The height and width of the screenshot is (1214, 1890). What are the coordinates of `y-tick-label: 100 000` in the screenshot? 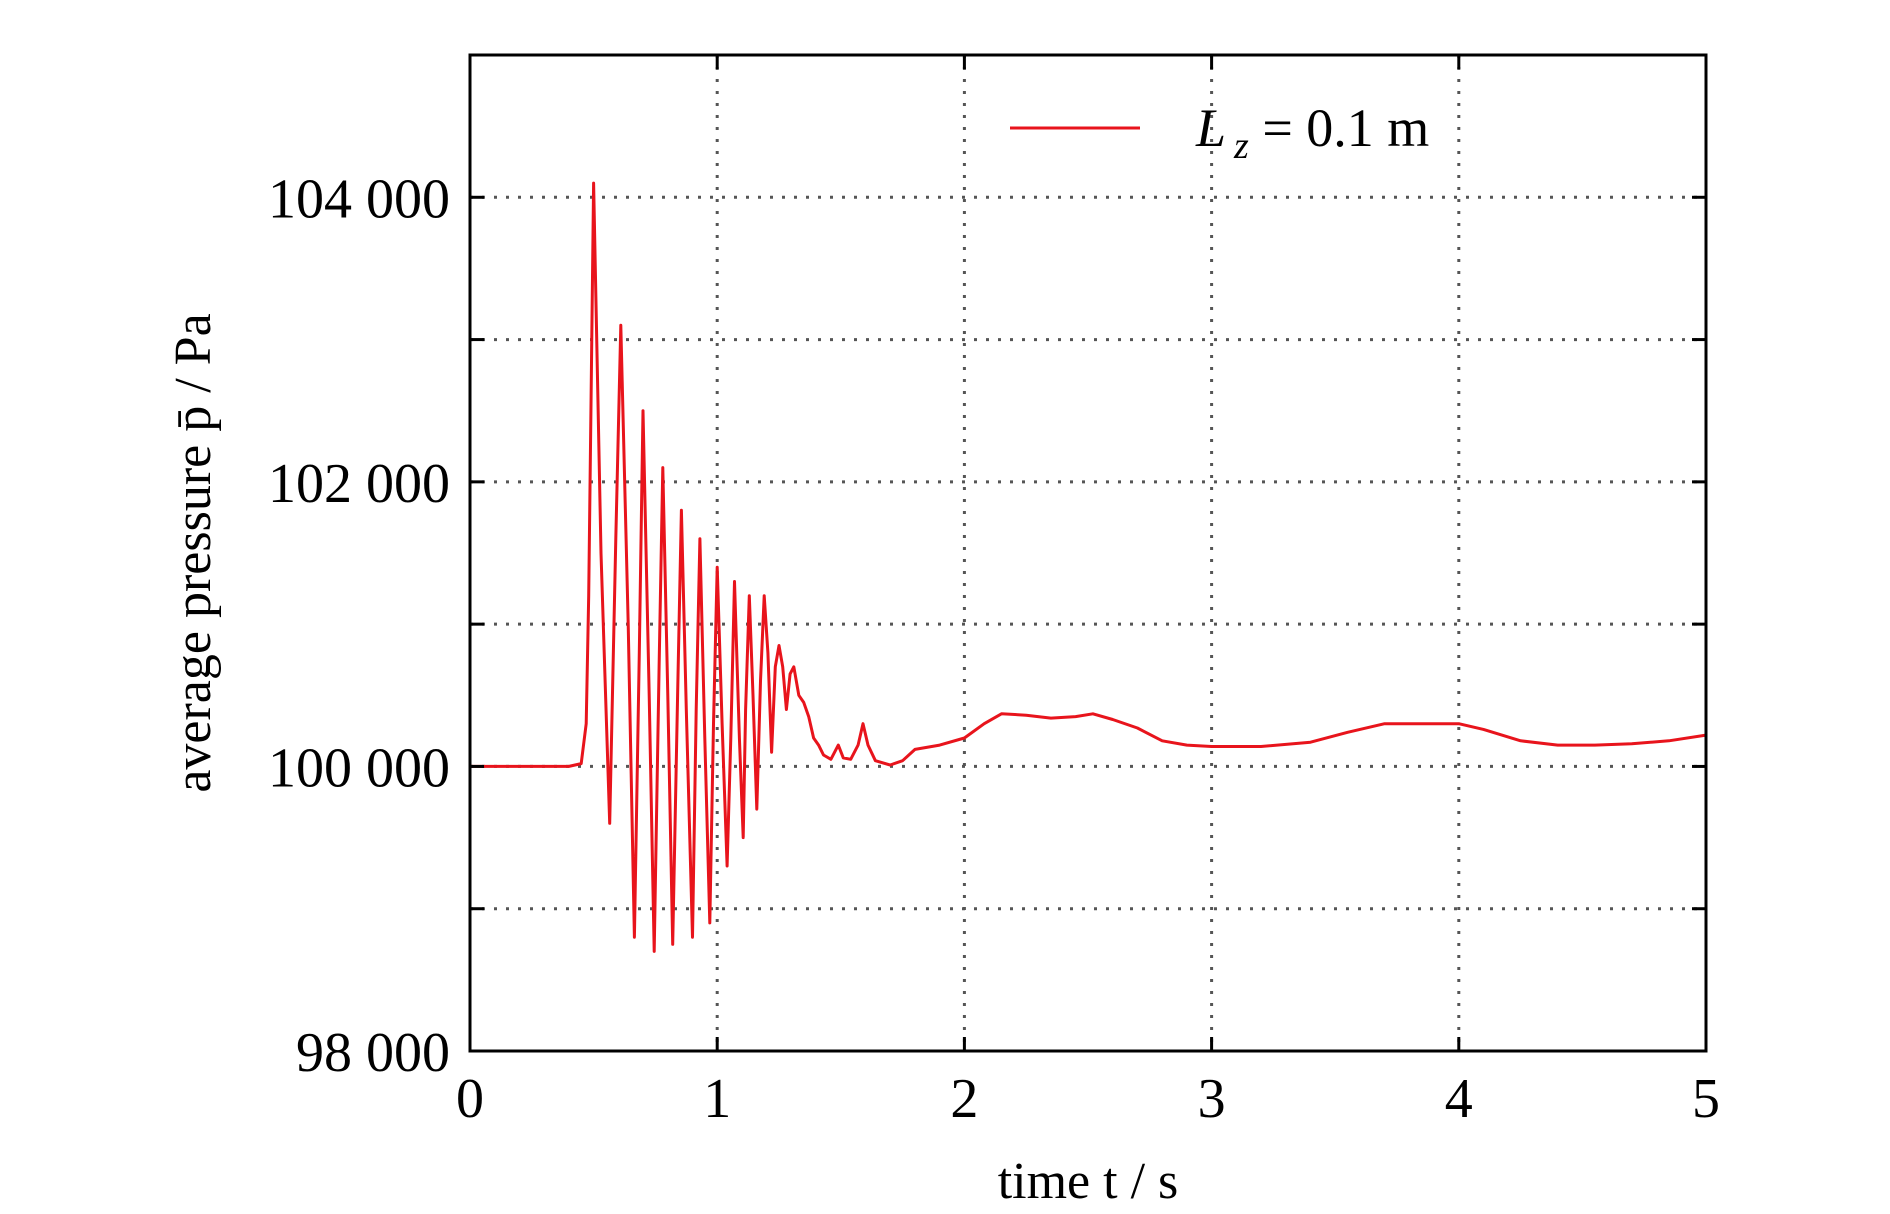 It's located at (359, 768).